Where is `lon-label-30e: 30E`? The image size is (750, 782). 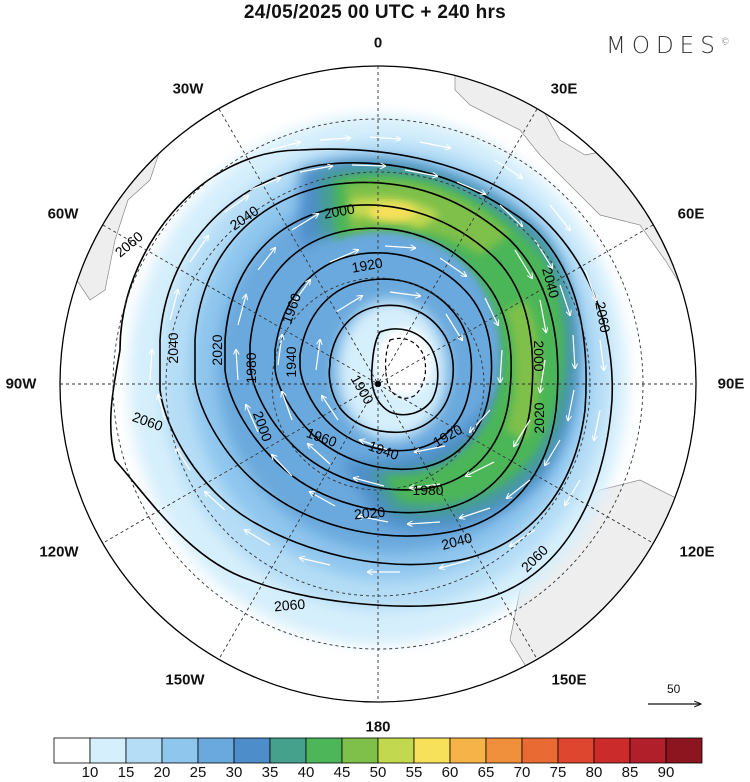
lon-label-30e: 30E is located at coordinates (564, 89).